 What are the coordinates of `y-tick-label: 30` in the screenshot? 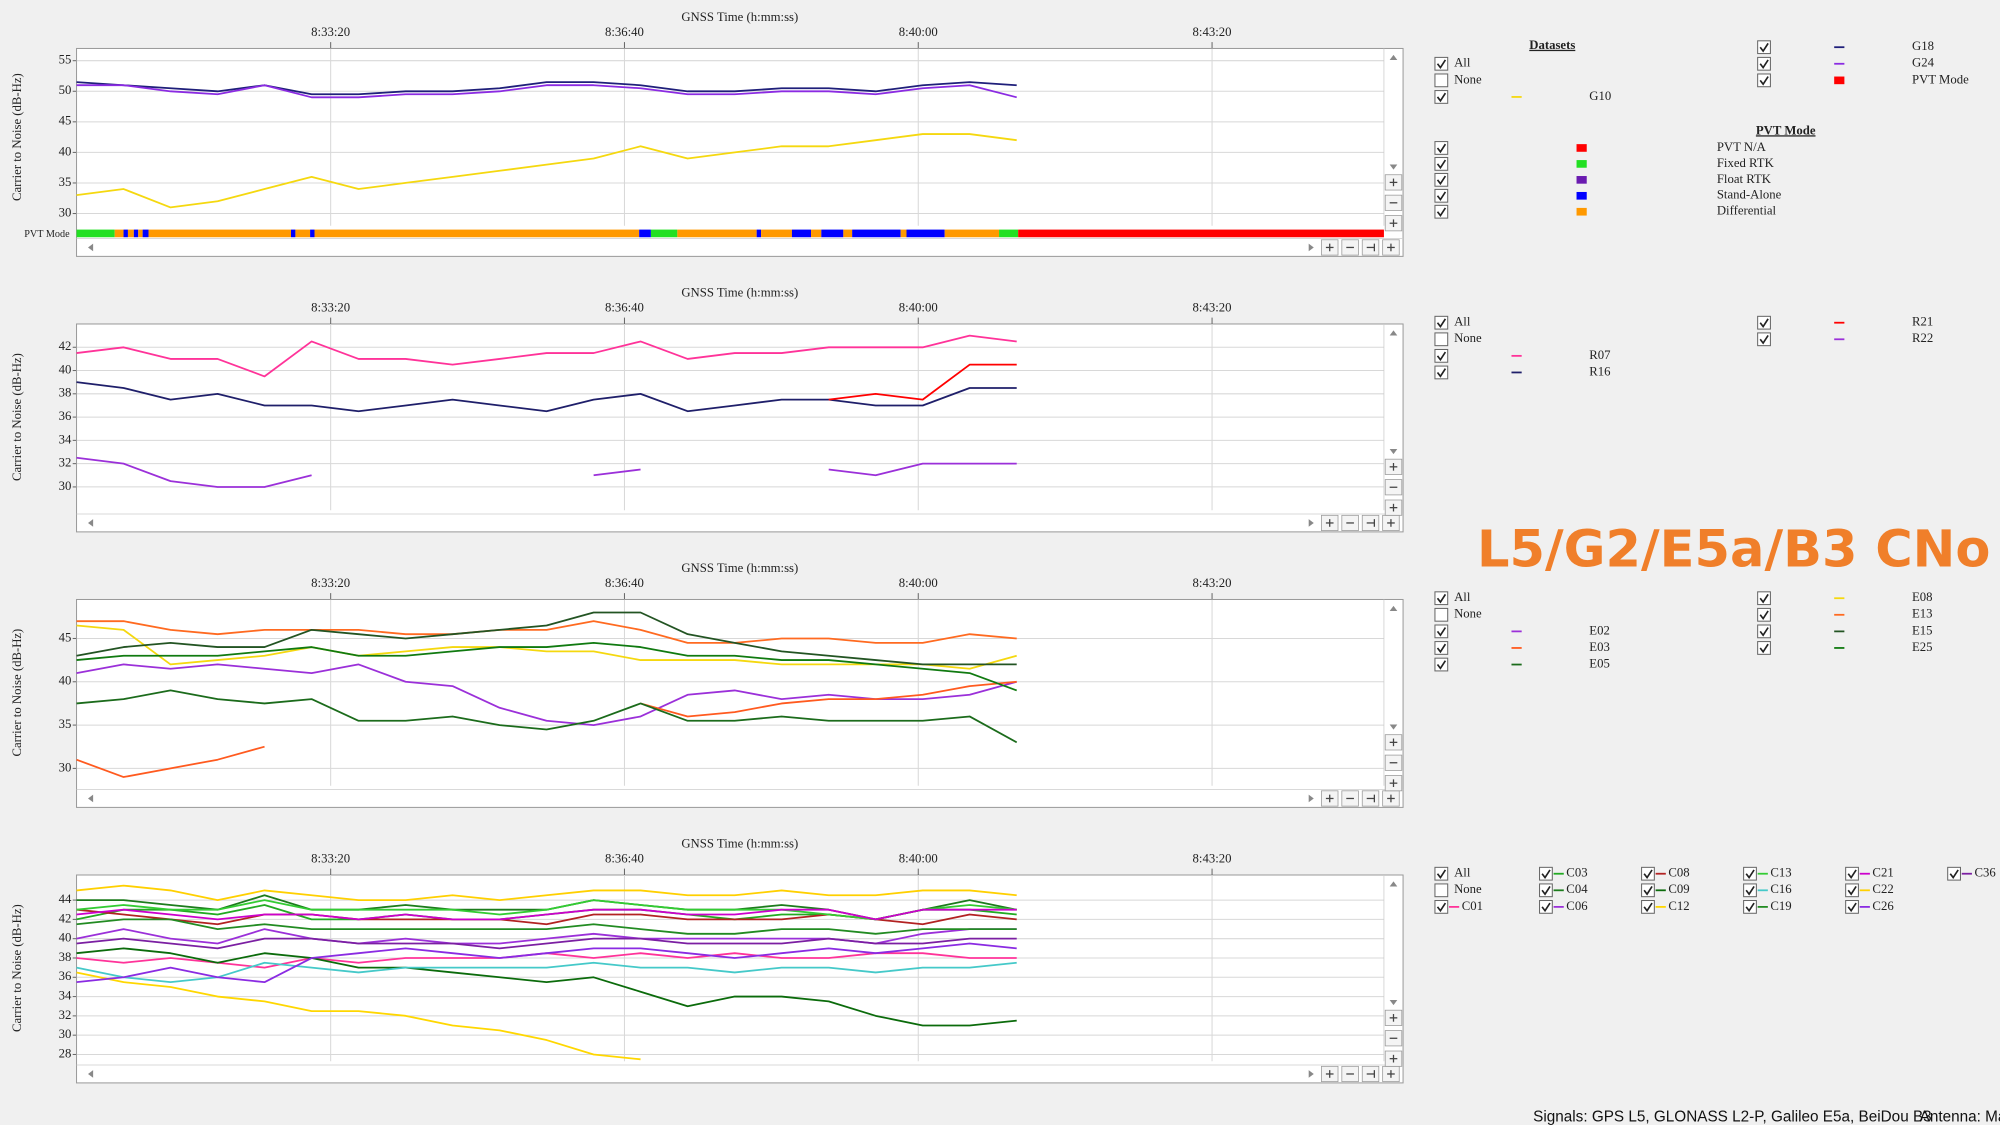 It's located at (65, 486).